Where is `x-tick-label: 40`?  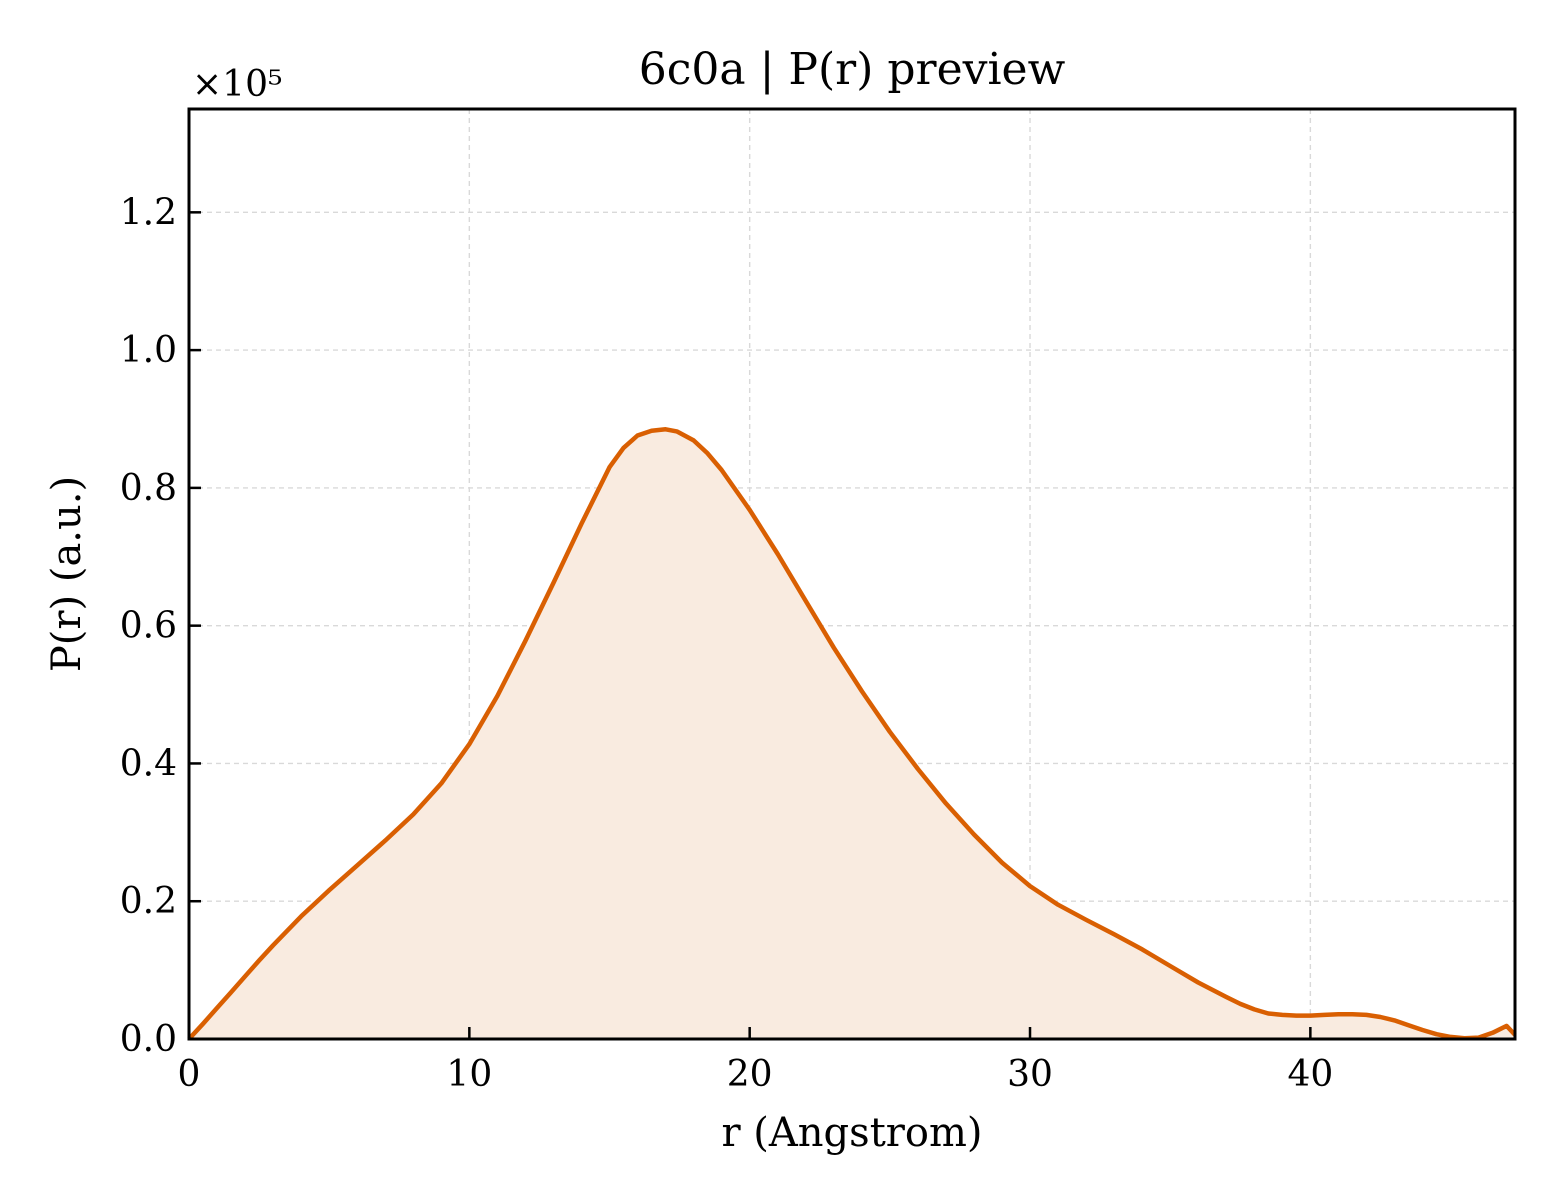
x-tick-label: 40 is located at coordinates (1310, 1074).